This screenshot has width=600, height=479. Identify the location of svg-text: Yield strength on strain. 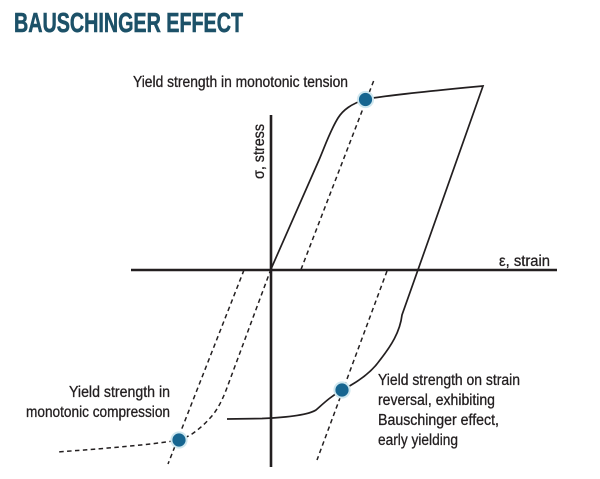
(449, 380).